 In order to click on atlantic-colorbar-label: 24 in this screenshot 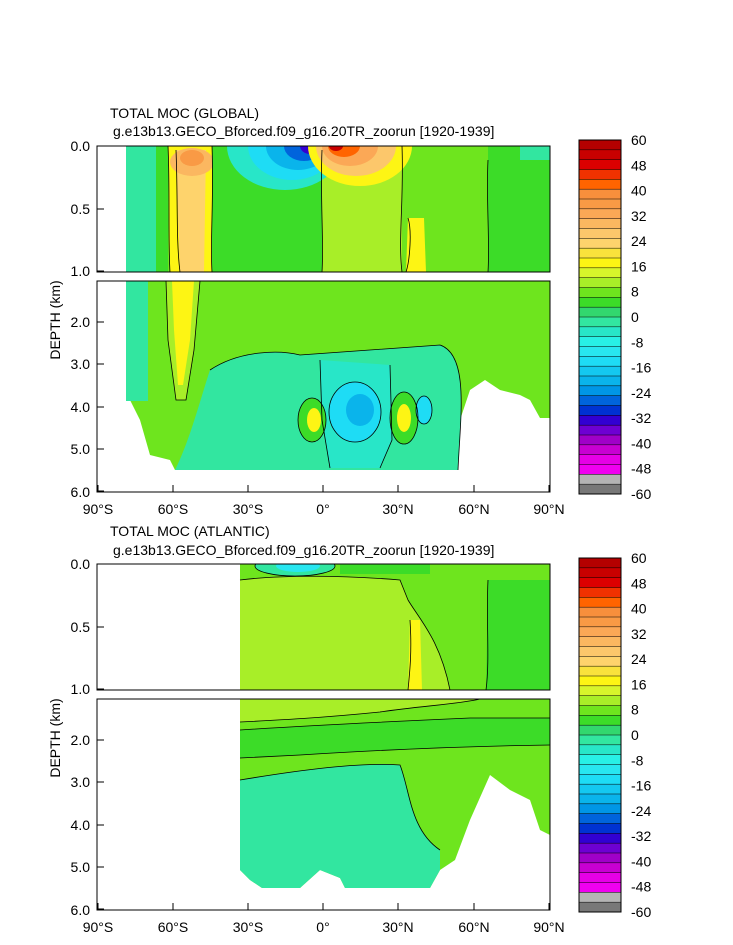, I will do `click(639, 659)`.